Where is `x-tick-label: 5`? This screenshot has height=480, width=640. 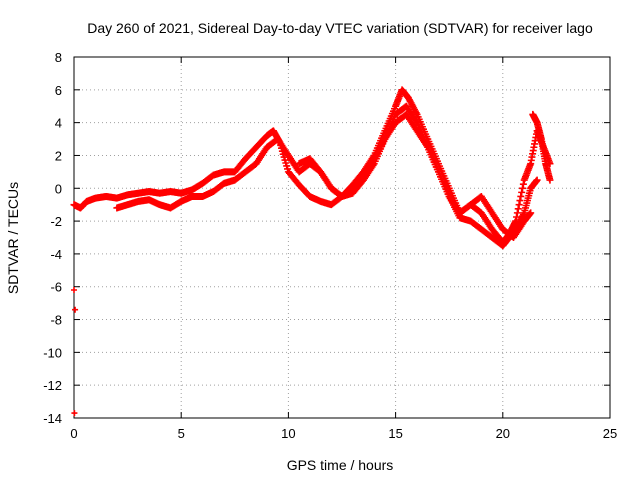 x-tick-label: 5 is located at coordinates (181, 433).